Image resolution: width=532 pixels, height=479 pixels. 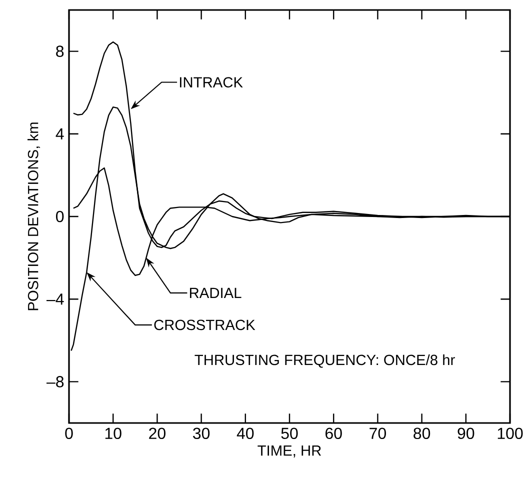 I want to click on annotation: CROSSTRACK, so click(x=205, y=325).